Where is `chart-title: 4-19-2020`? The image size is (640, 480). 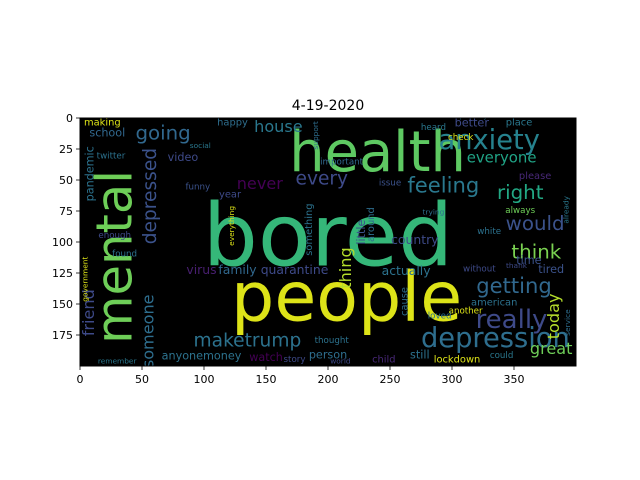
chart-title: 4-19-2020 is located at coordinates (328, 106).